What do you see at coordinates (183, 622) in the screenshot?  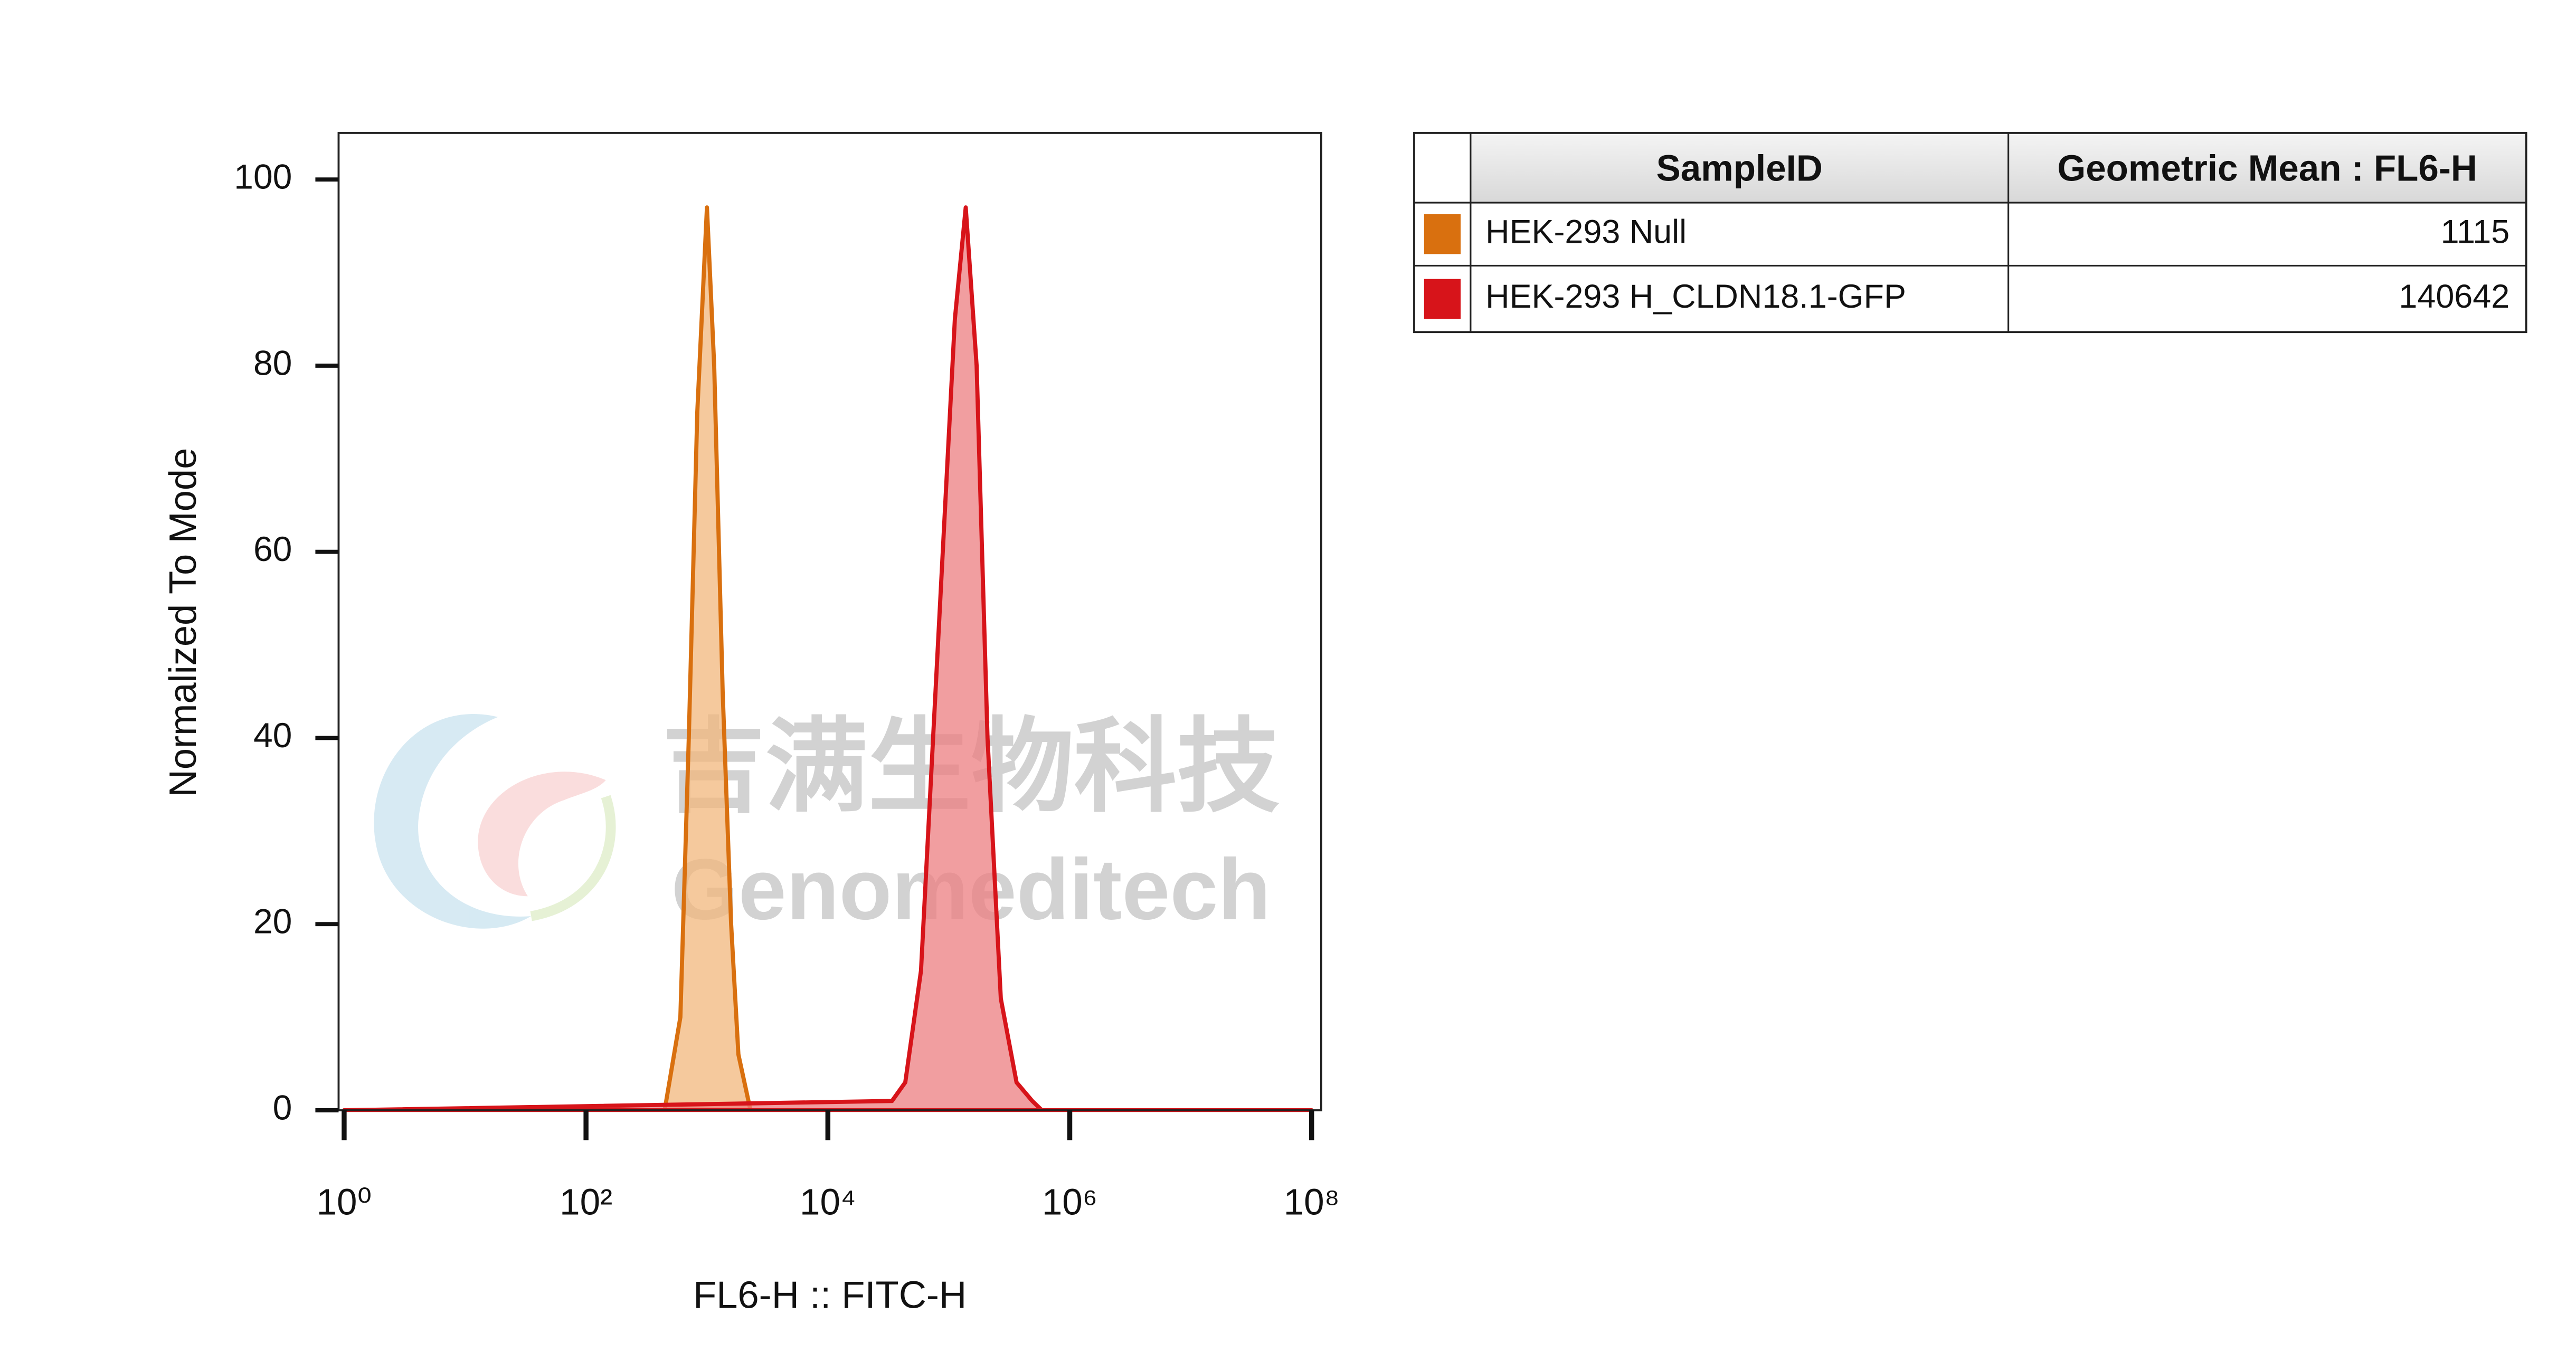 I see `y-axis-title: Normalized To Mode` at bounding box center [183, 622].